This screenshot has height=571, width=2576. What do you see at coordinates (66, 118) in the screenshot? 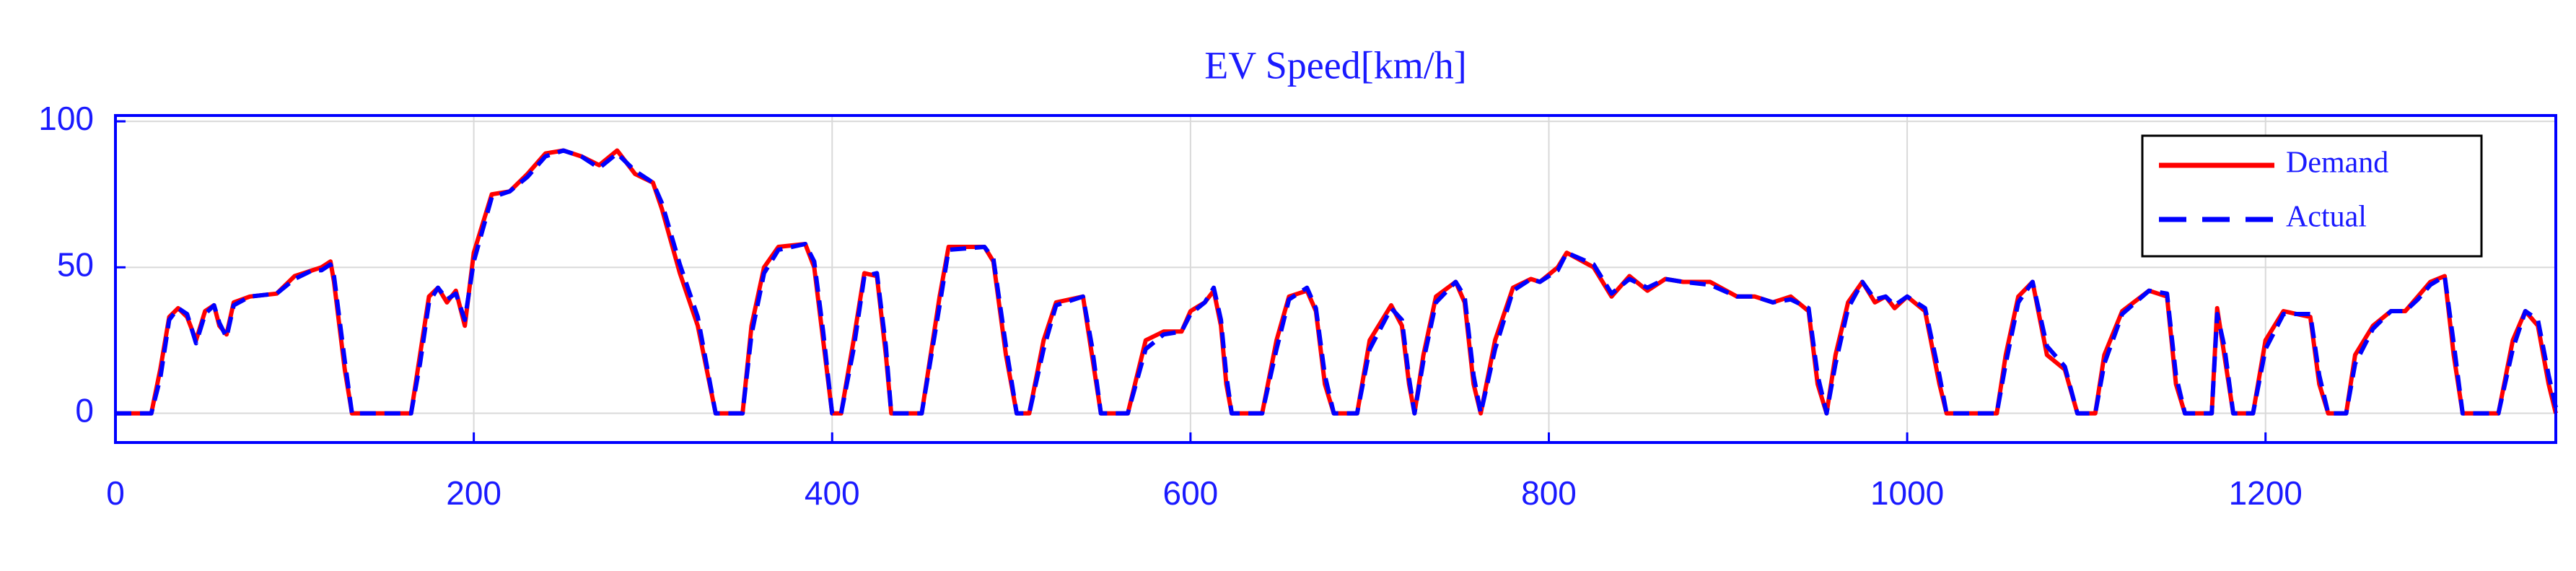
I see `y-tick-label: 100` at bounding box center [66, 118].